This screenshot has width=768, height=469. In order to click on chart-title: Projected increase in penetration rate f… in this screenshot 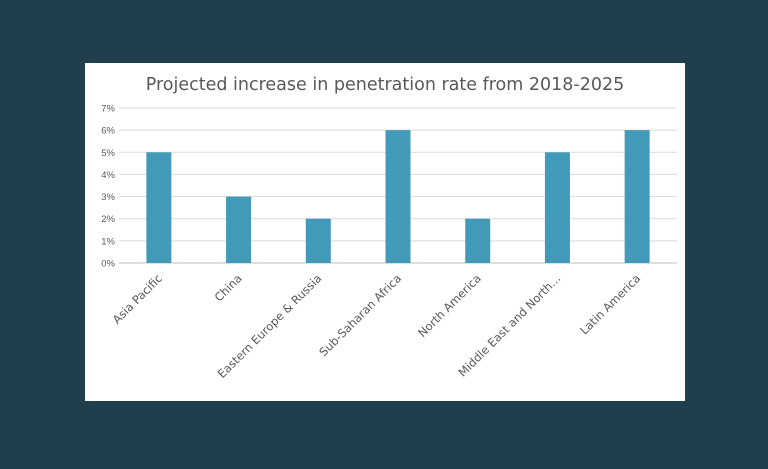, I will do `click(385, 85)`.